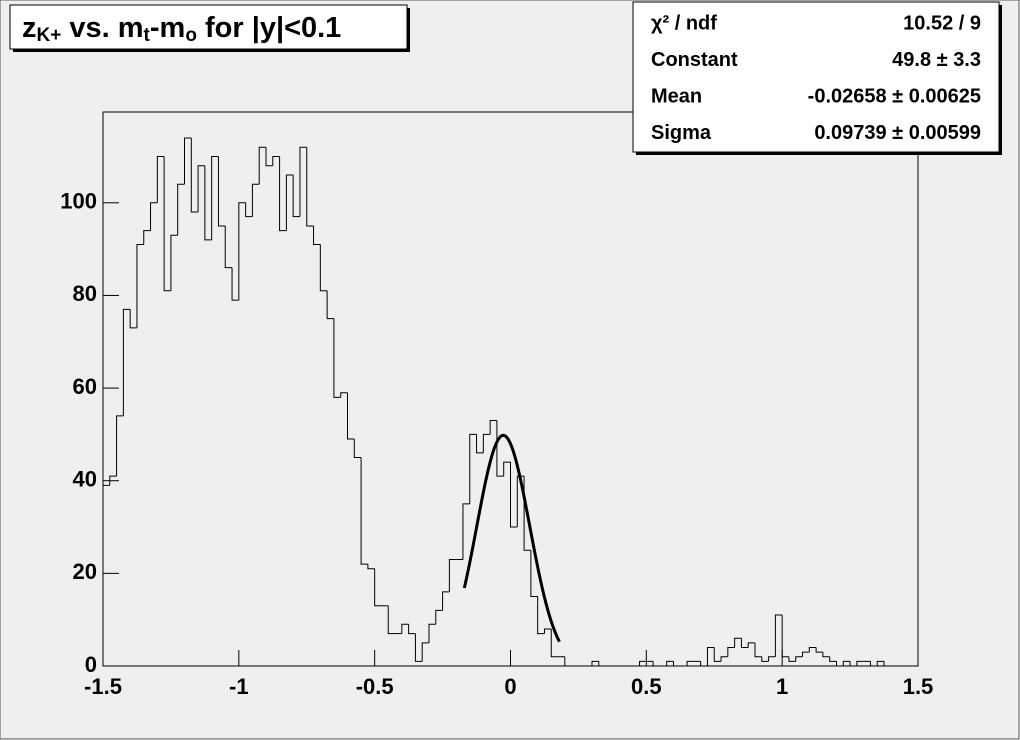  Describe the element at coordinates (239, 686) in the screenshot. I see `x-tick-label: -1` at that location.